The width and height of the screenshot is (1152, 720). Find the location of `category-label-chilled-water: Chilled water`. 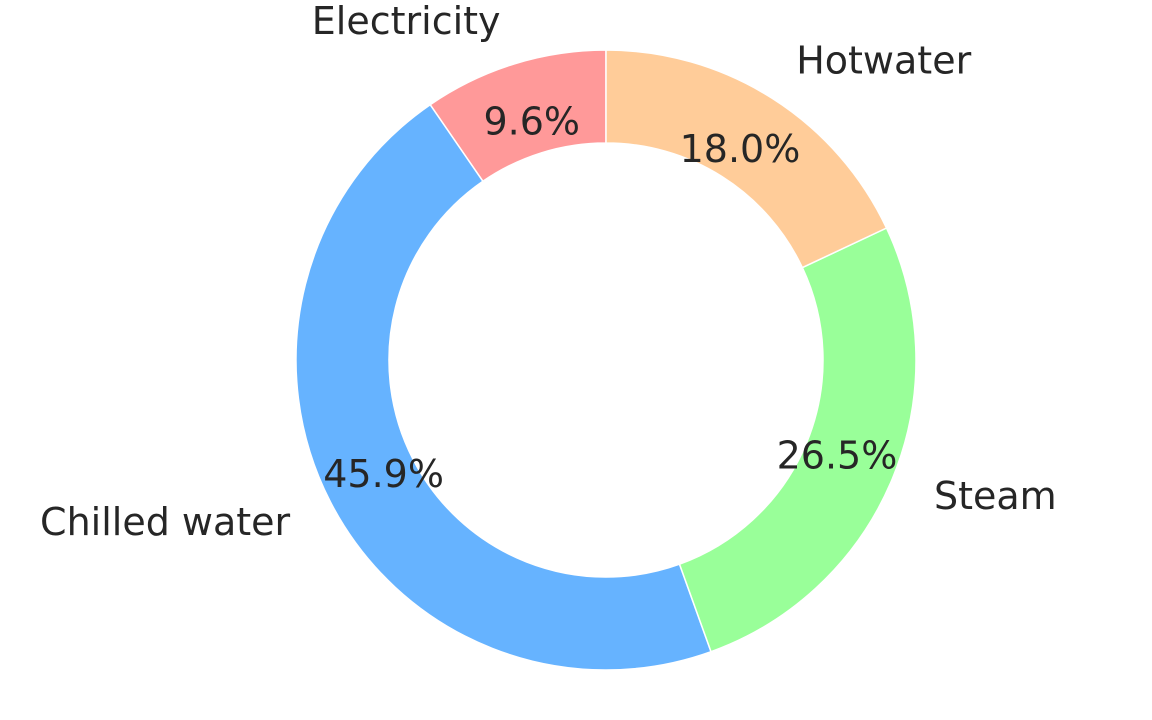

category-label-chilled-water: Chilled water is located at coordinates (165, 522).